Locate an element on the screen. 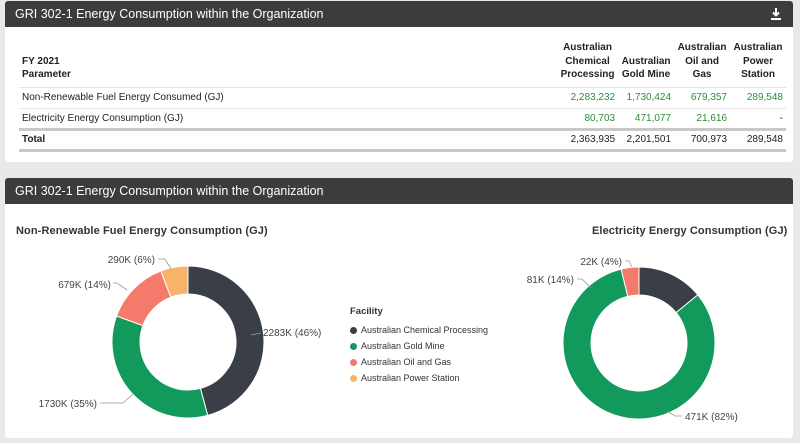  legend-label: Australian Gold Mine is located at coordinates (403, 346).